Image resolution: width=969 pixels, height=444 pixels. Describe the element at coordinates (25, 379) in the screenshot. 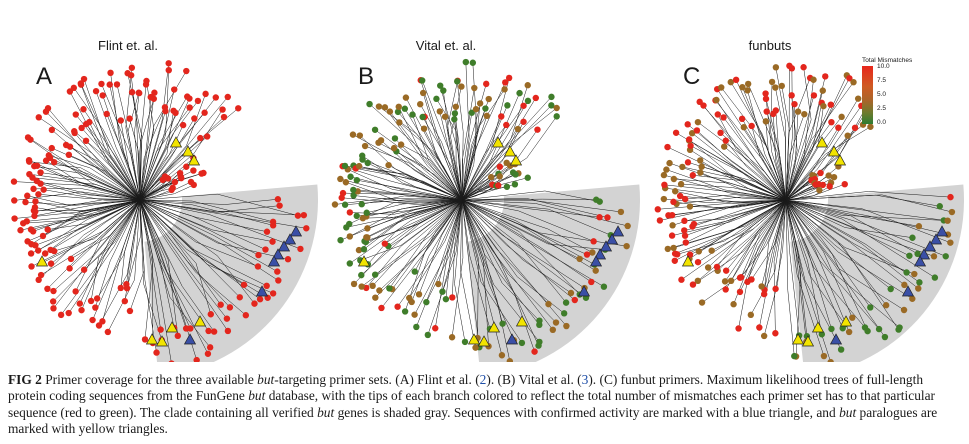

I see `caption-label: FIG 2` at that location.